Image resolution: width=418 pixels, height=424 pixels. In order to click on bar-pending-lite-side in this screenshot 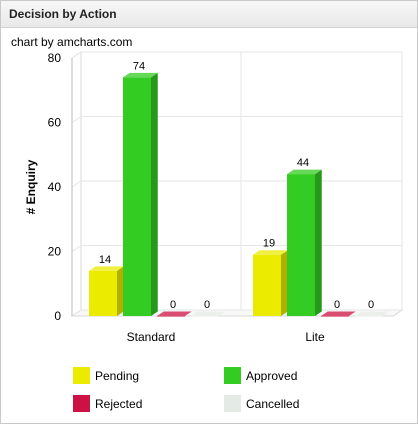, I will do `click(284, 283)`.